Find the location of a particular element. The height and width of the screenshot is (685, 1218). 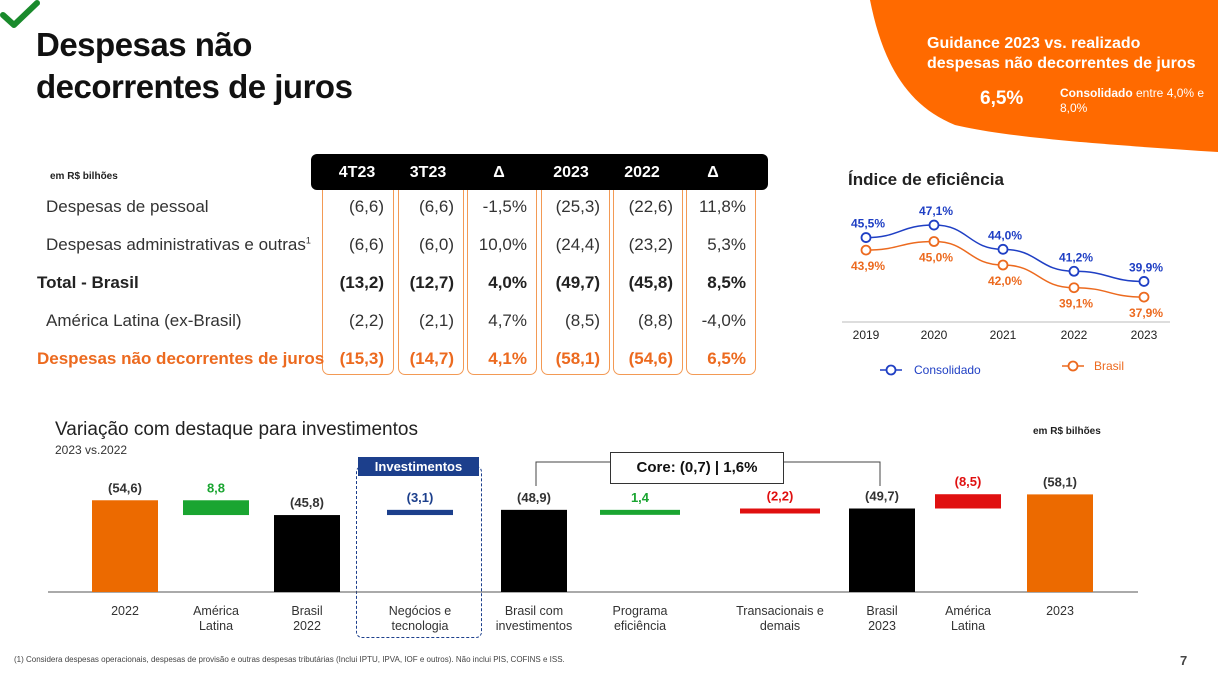

table-row-label: América Latina (ex-Brasil) is located at coordinates (144, 320).